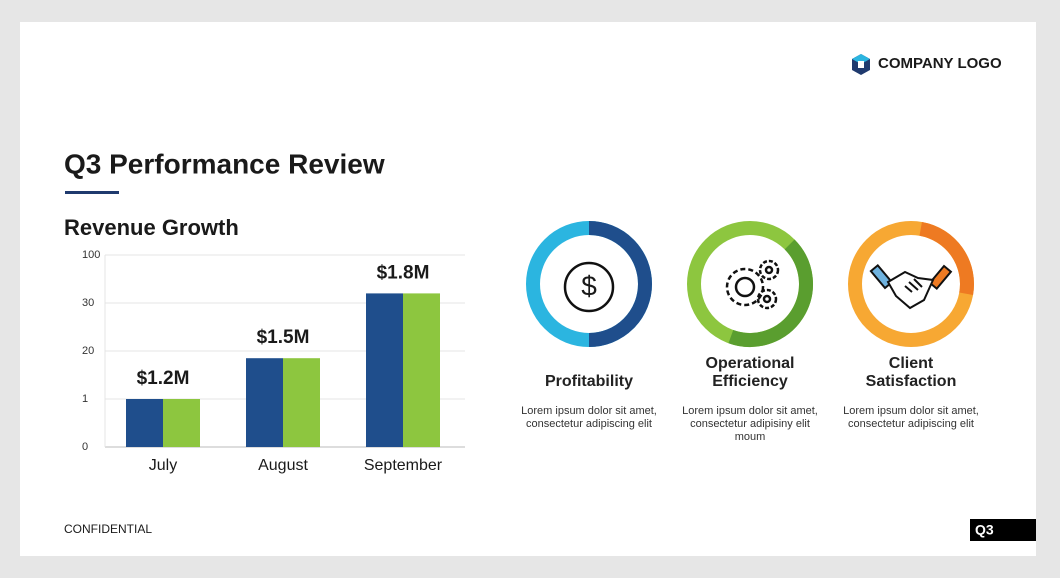 This screenshot has height=578, width=1060. Describe the element at coordinates (861, 64) in the screenshot. I see `logo-icon` at that location.